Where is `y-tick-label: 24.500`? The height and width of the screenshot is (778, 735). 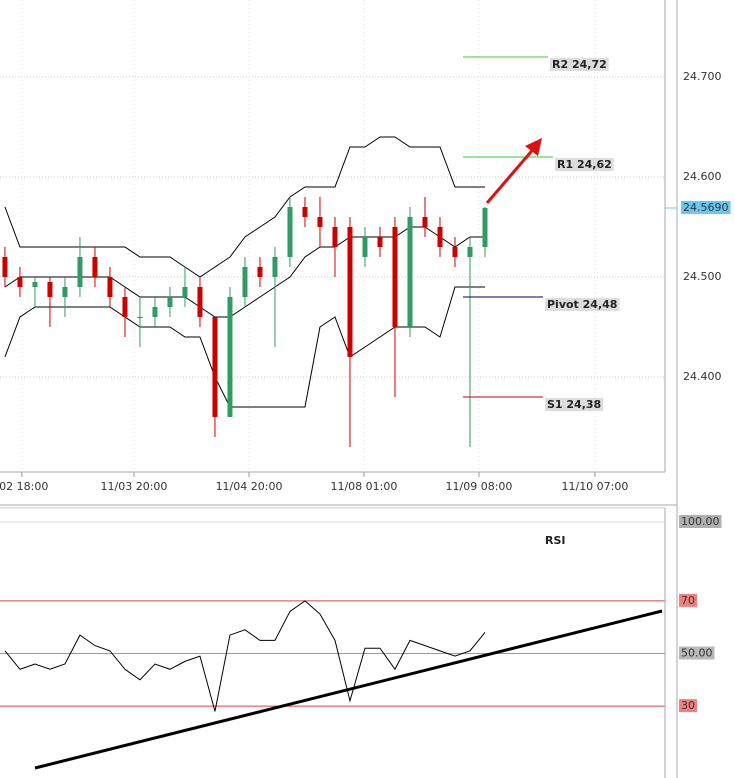 y-tick-label: 24.500 is located at coordinates (702, 276).